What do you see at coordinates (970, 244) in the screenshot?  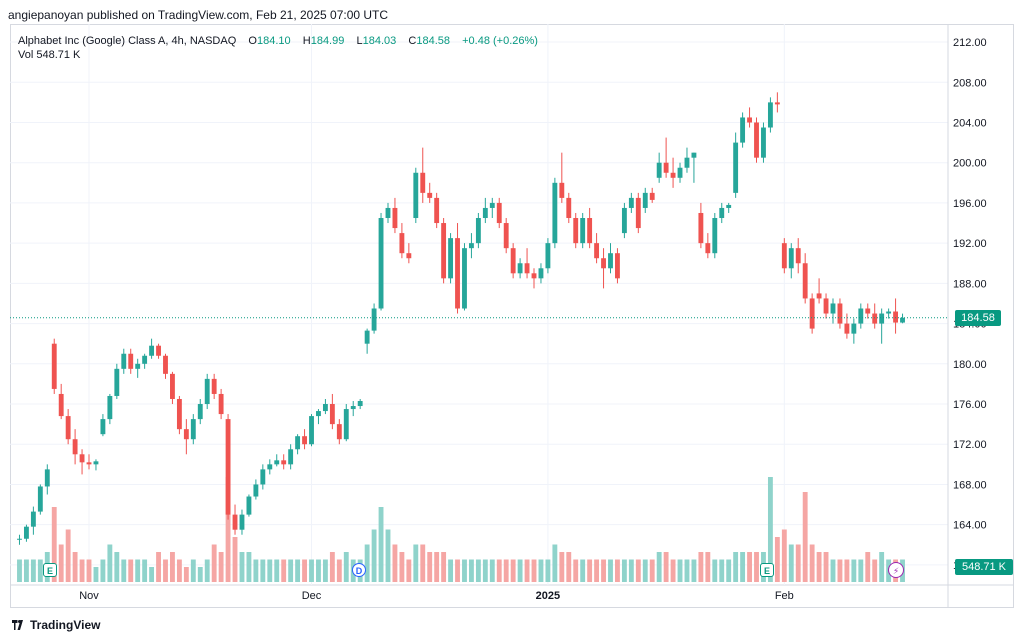 I see `y-tick-label: 192.00` at bounding box center [970, 244].